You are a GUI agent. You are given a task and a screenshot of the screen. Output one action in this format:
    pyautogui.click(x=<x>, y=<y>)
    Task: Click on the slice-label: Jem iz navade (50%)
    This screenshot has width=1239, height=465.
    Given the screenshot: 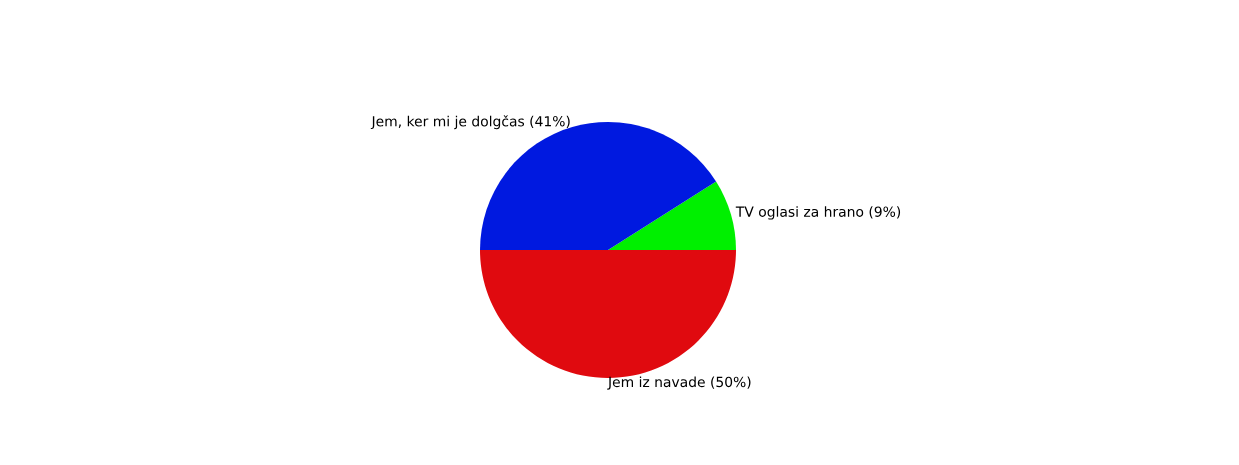 What is the action you would take?
    pyautogui.click(x=679, y=383)
    